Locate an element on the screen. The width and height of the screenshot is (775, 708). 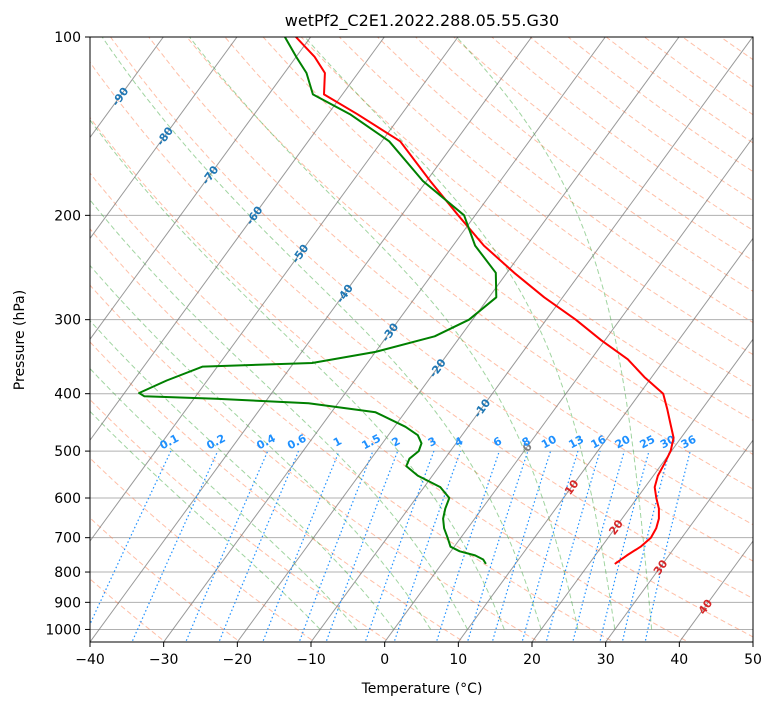
x-tick-label: 30 is located at coordinates (606, 660).